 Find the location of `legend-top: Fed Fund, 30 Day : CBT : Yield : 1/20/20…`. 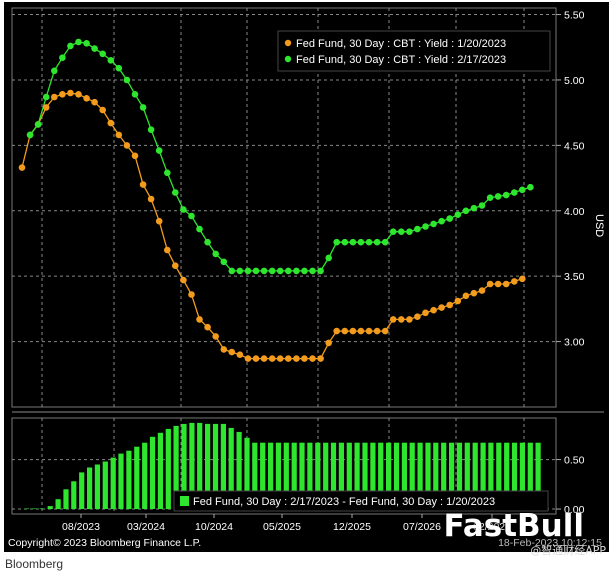

legend-top: Fed Fund, 30 Day : CBT : Yield : 1/20/20… is located at coordinates (414, 51).